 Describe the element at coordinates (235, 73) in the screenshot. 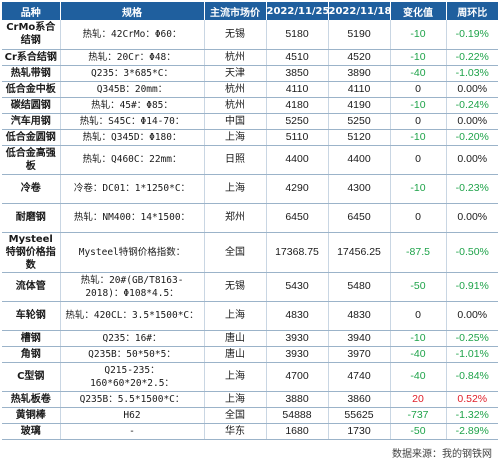

I see `market-cell: 天津` at that location.